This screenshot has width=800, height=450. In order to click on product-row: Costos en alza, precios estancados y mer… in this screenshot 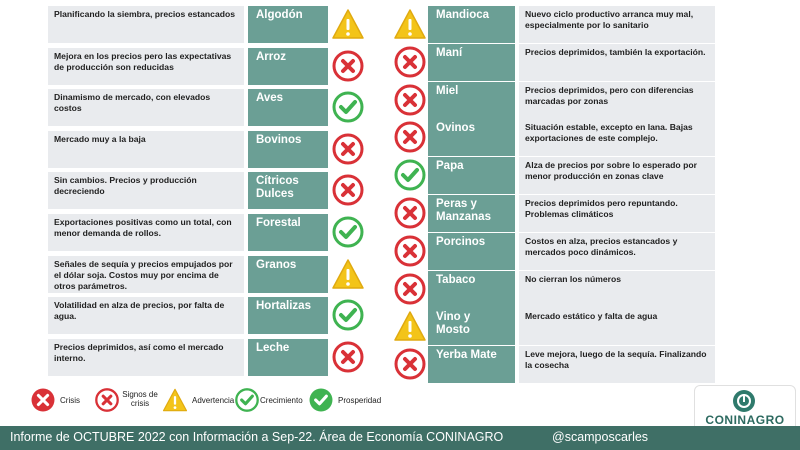, I will do `click(400, 251)`.